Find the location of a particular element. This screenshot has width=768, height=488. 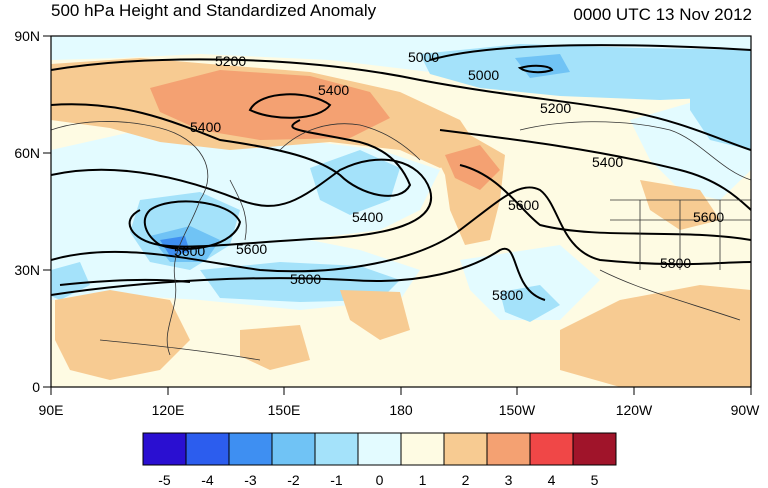

contour-label-5800-b: 5800 is located at coordinates (507, 295).